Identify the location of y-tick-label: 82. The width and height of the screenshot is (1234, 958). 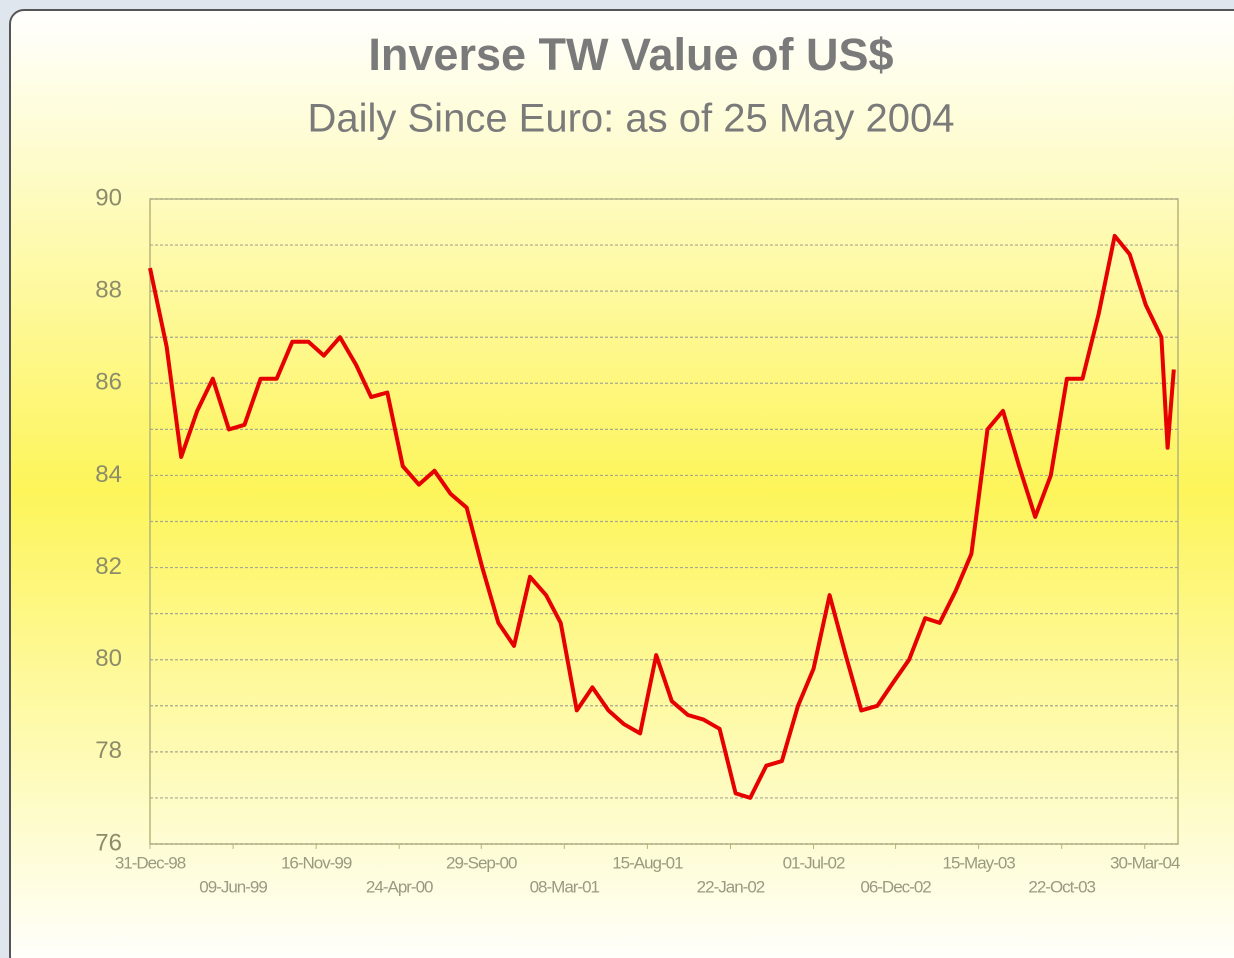
(108, 566).